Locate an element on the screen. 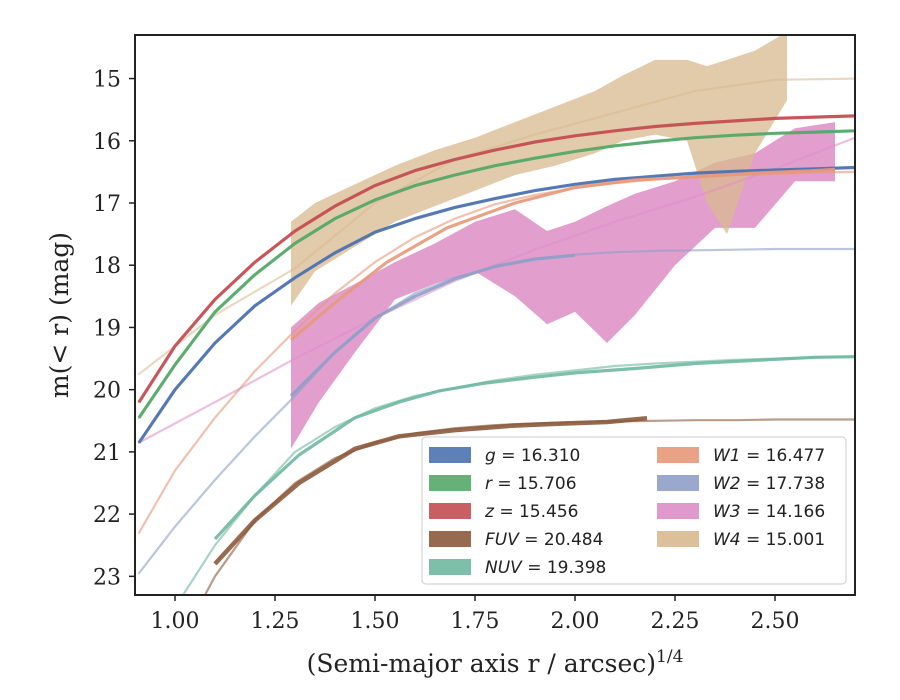  y-tick-label: 23 is located at coordinates (107, 577).